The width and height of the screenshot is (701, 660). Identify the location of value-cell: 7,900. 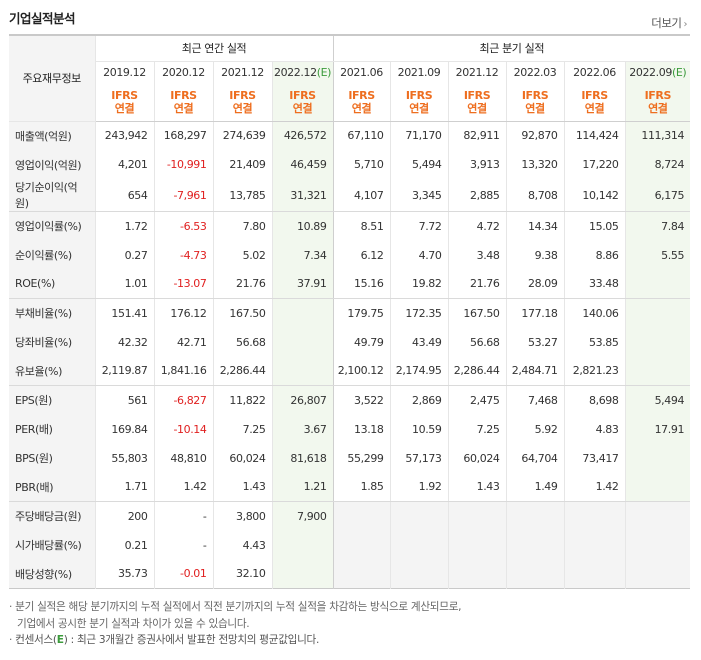
(302, 516).